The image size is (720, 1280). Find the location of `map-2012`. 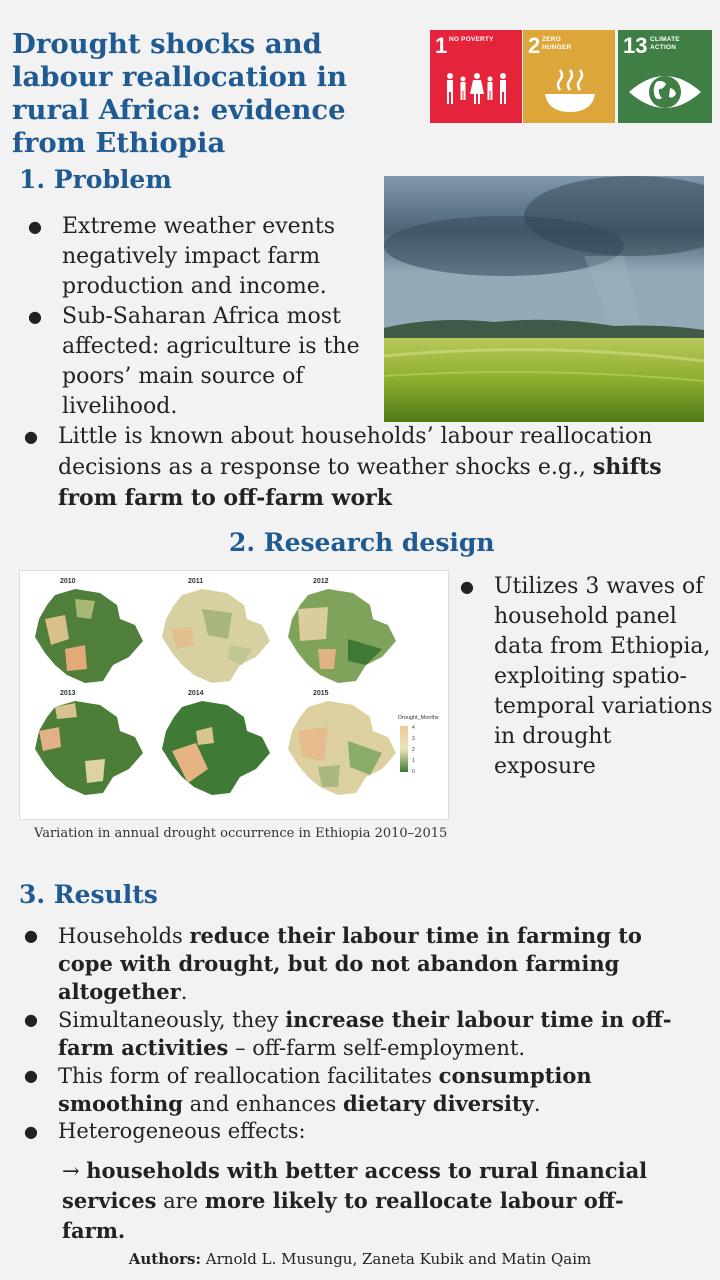

map-2012 is located at coordinates (342, 636).